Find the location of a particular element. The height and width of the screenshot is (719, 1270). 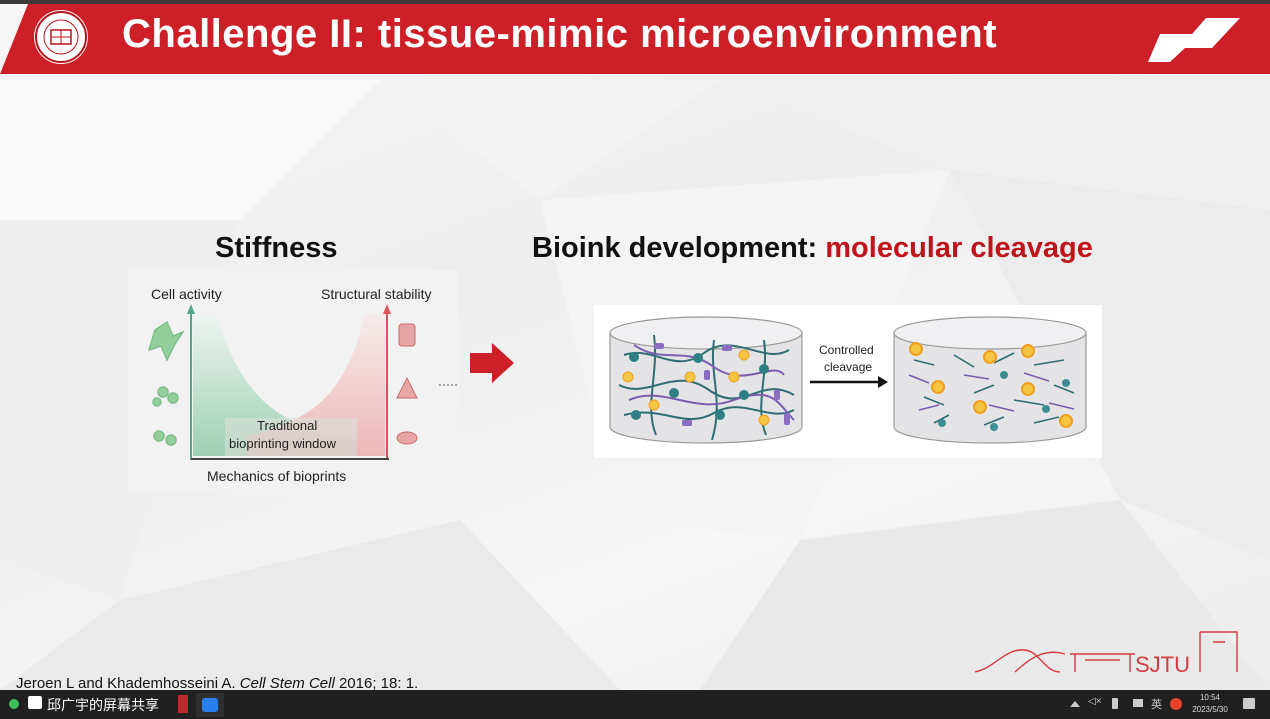

x-axis-label: Mechanics of bioprints is located at coordinates (277, 476).